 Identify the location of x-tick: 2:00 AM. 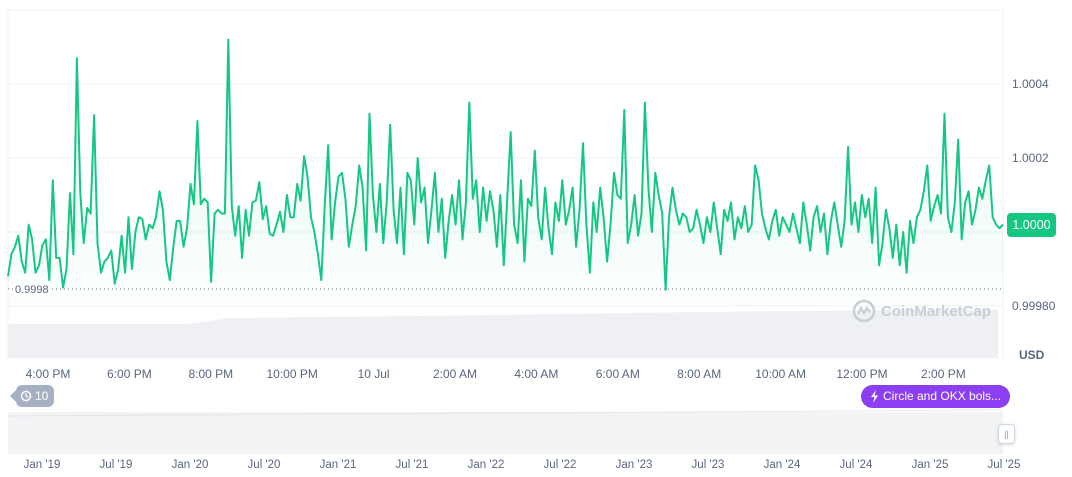
(455, 374).